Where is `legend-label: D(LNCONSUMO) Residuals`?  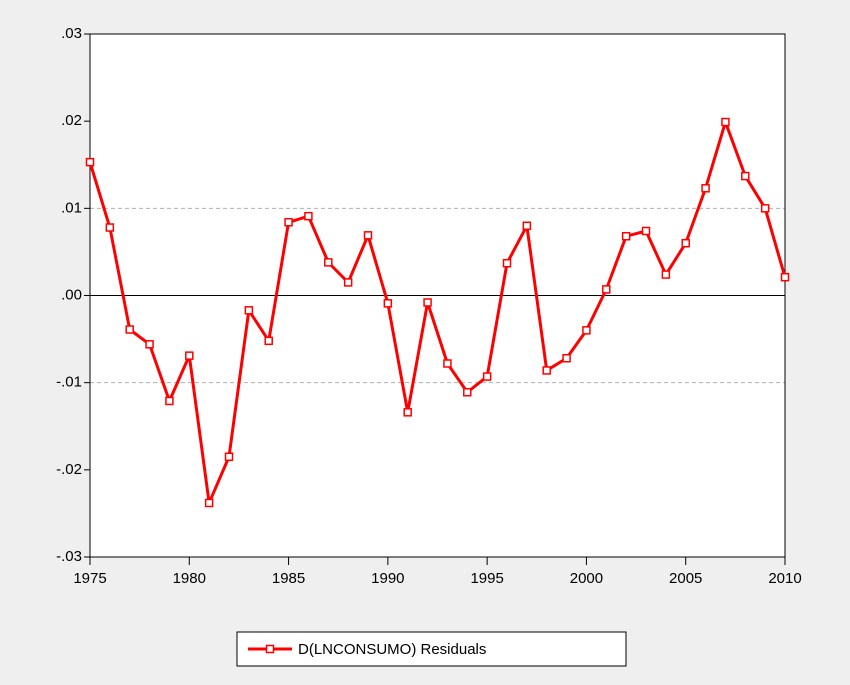 legend-label: D(LNCONSUMO) Residuals is located at coordinates (392, 649).